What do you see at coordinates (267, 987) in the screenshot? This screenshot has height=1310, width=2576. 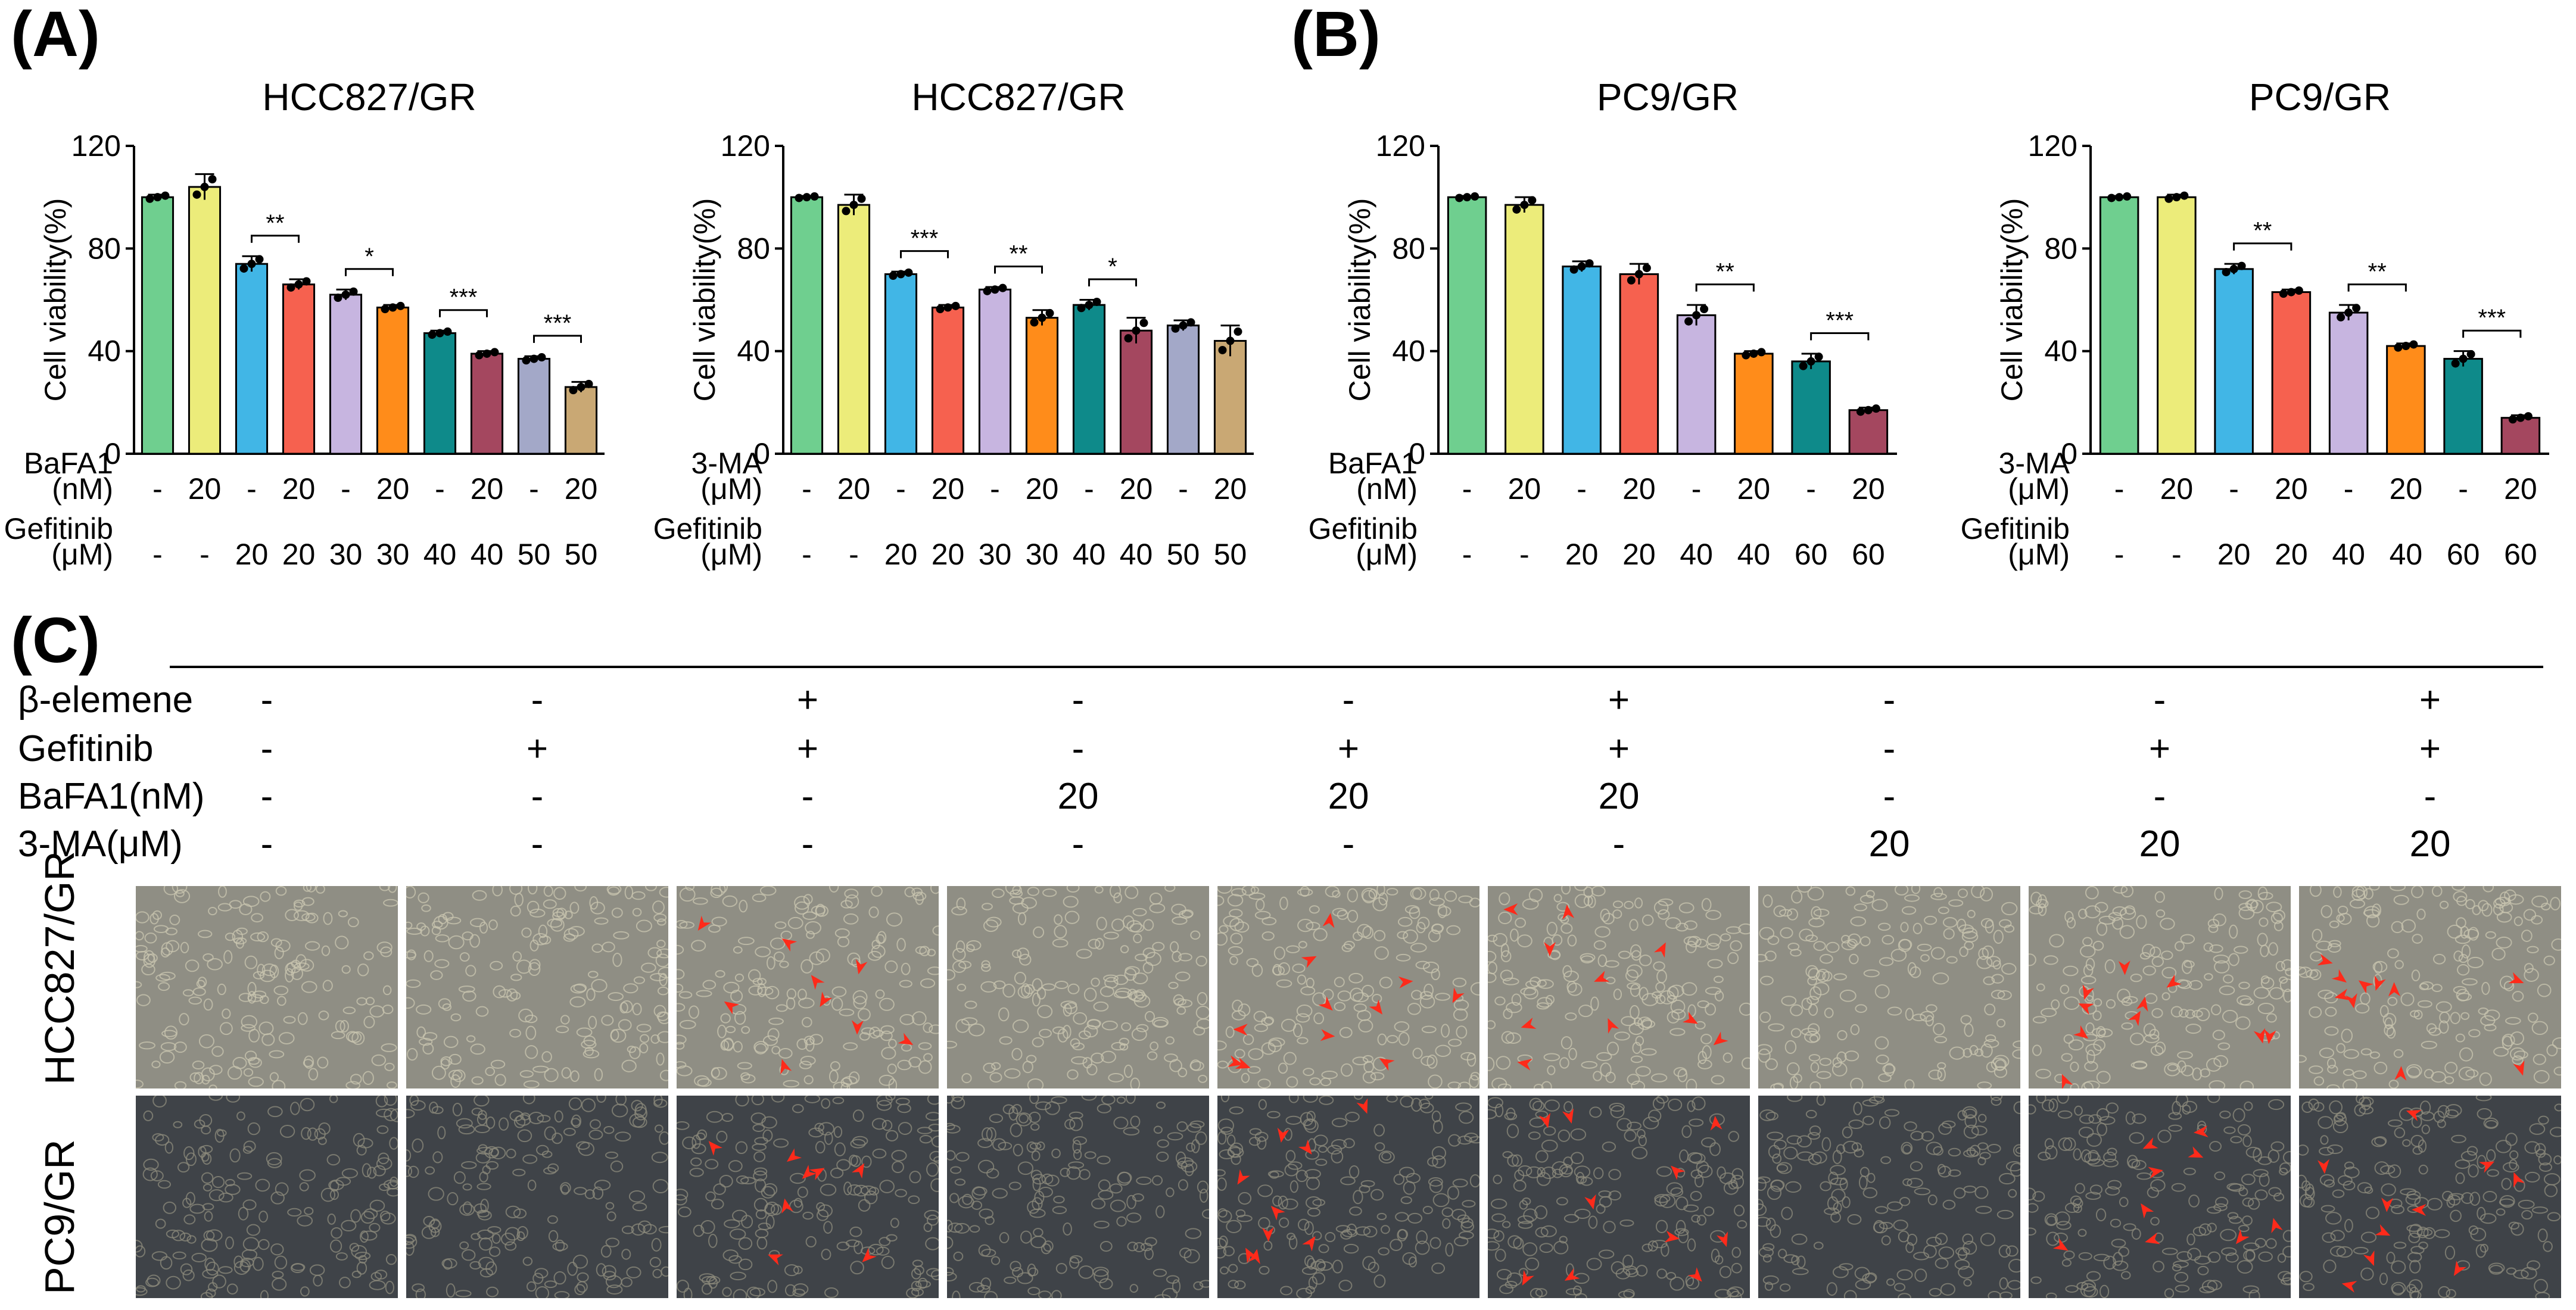 I see `micrograph-cells` at bounding box center [267, 987].